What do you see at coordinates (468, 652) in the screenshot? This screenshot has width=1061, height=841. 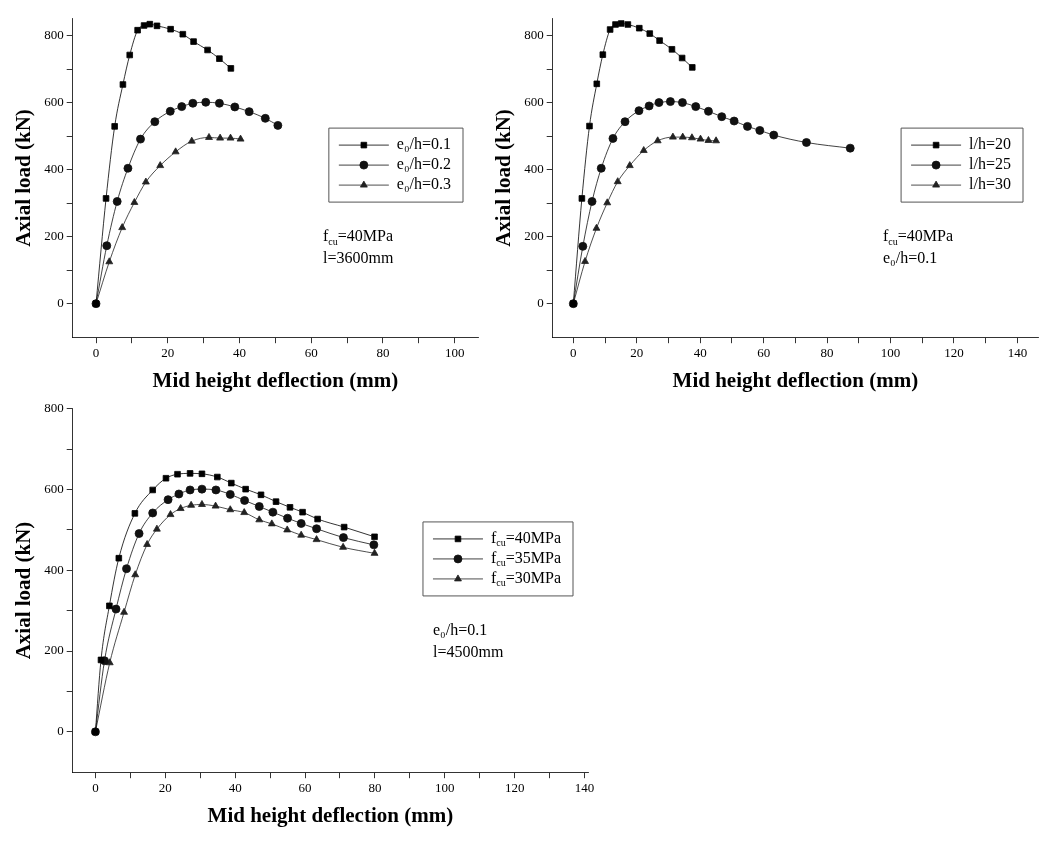 I see `annotation: l=4500mm` at bounding box center [468, 652].